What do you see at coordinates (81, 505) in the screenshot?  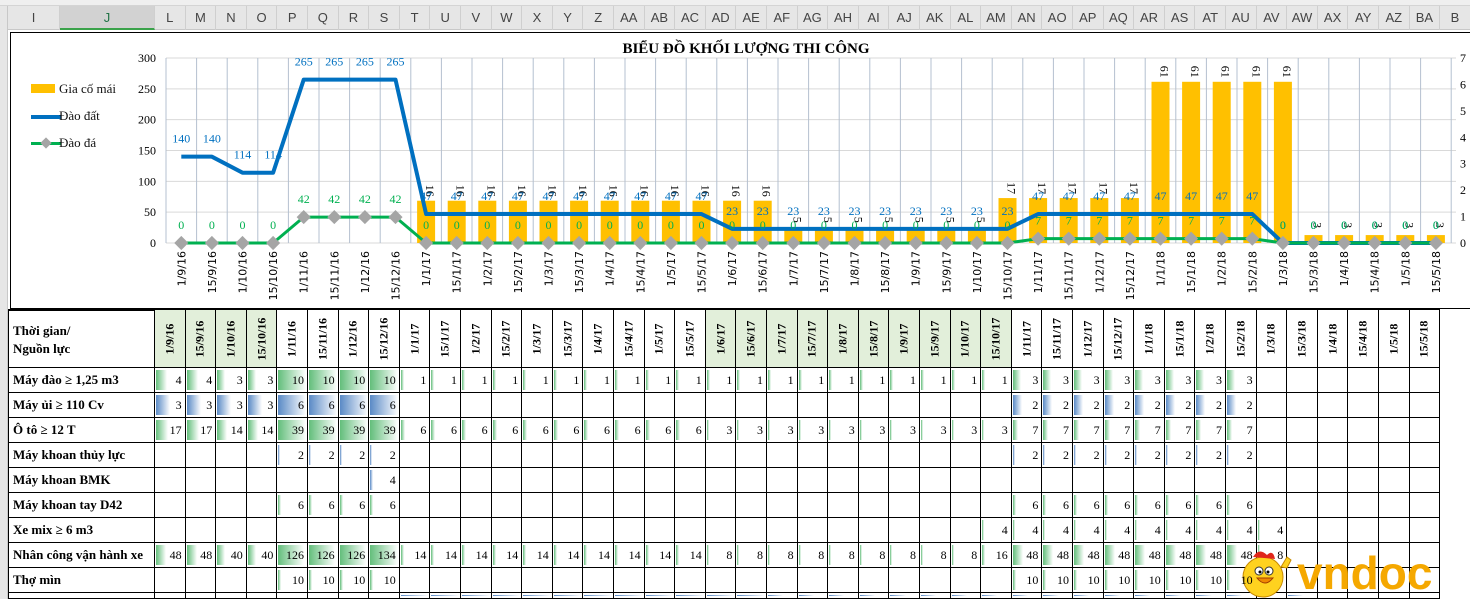 I see `row-label: Máy khoan tay D42` at bounding box center [81, 505].